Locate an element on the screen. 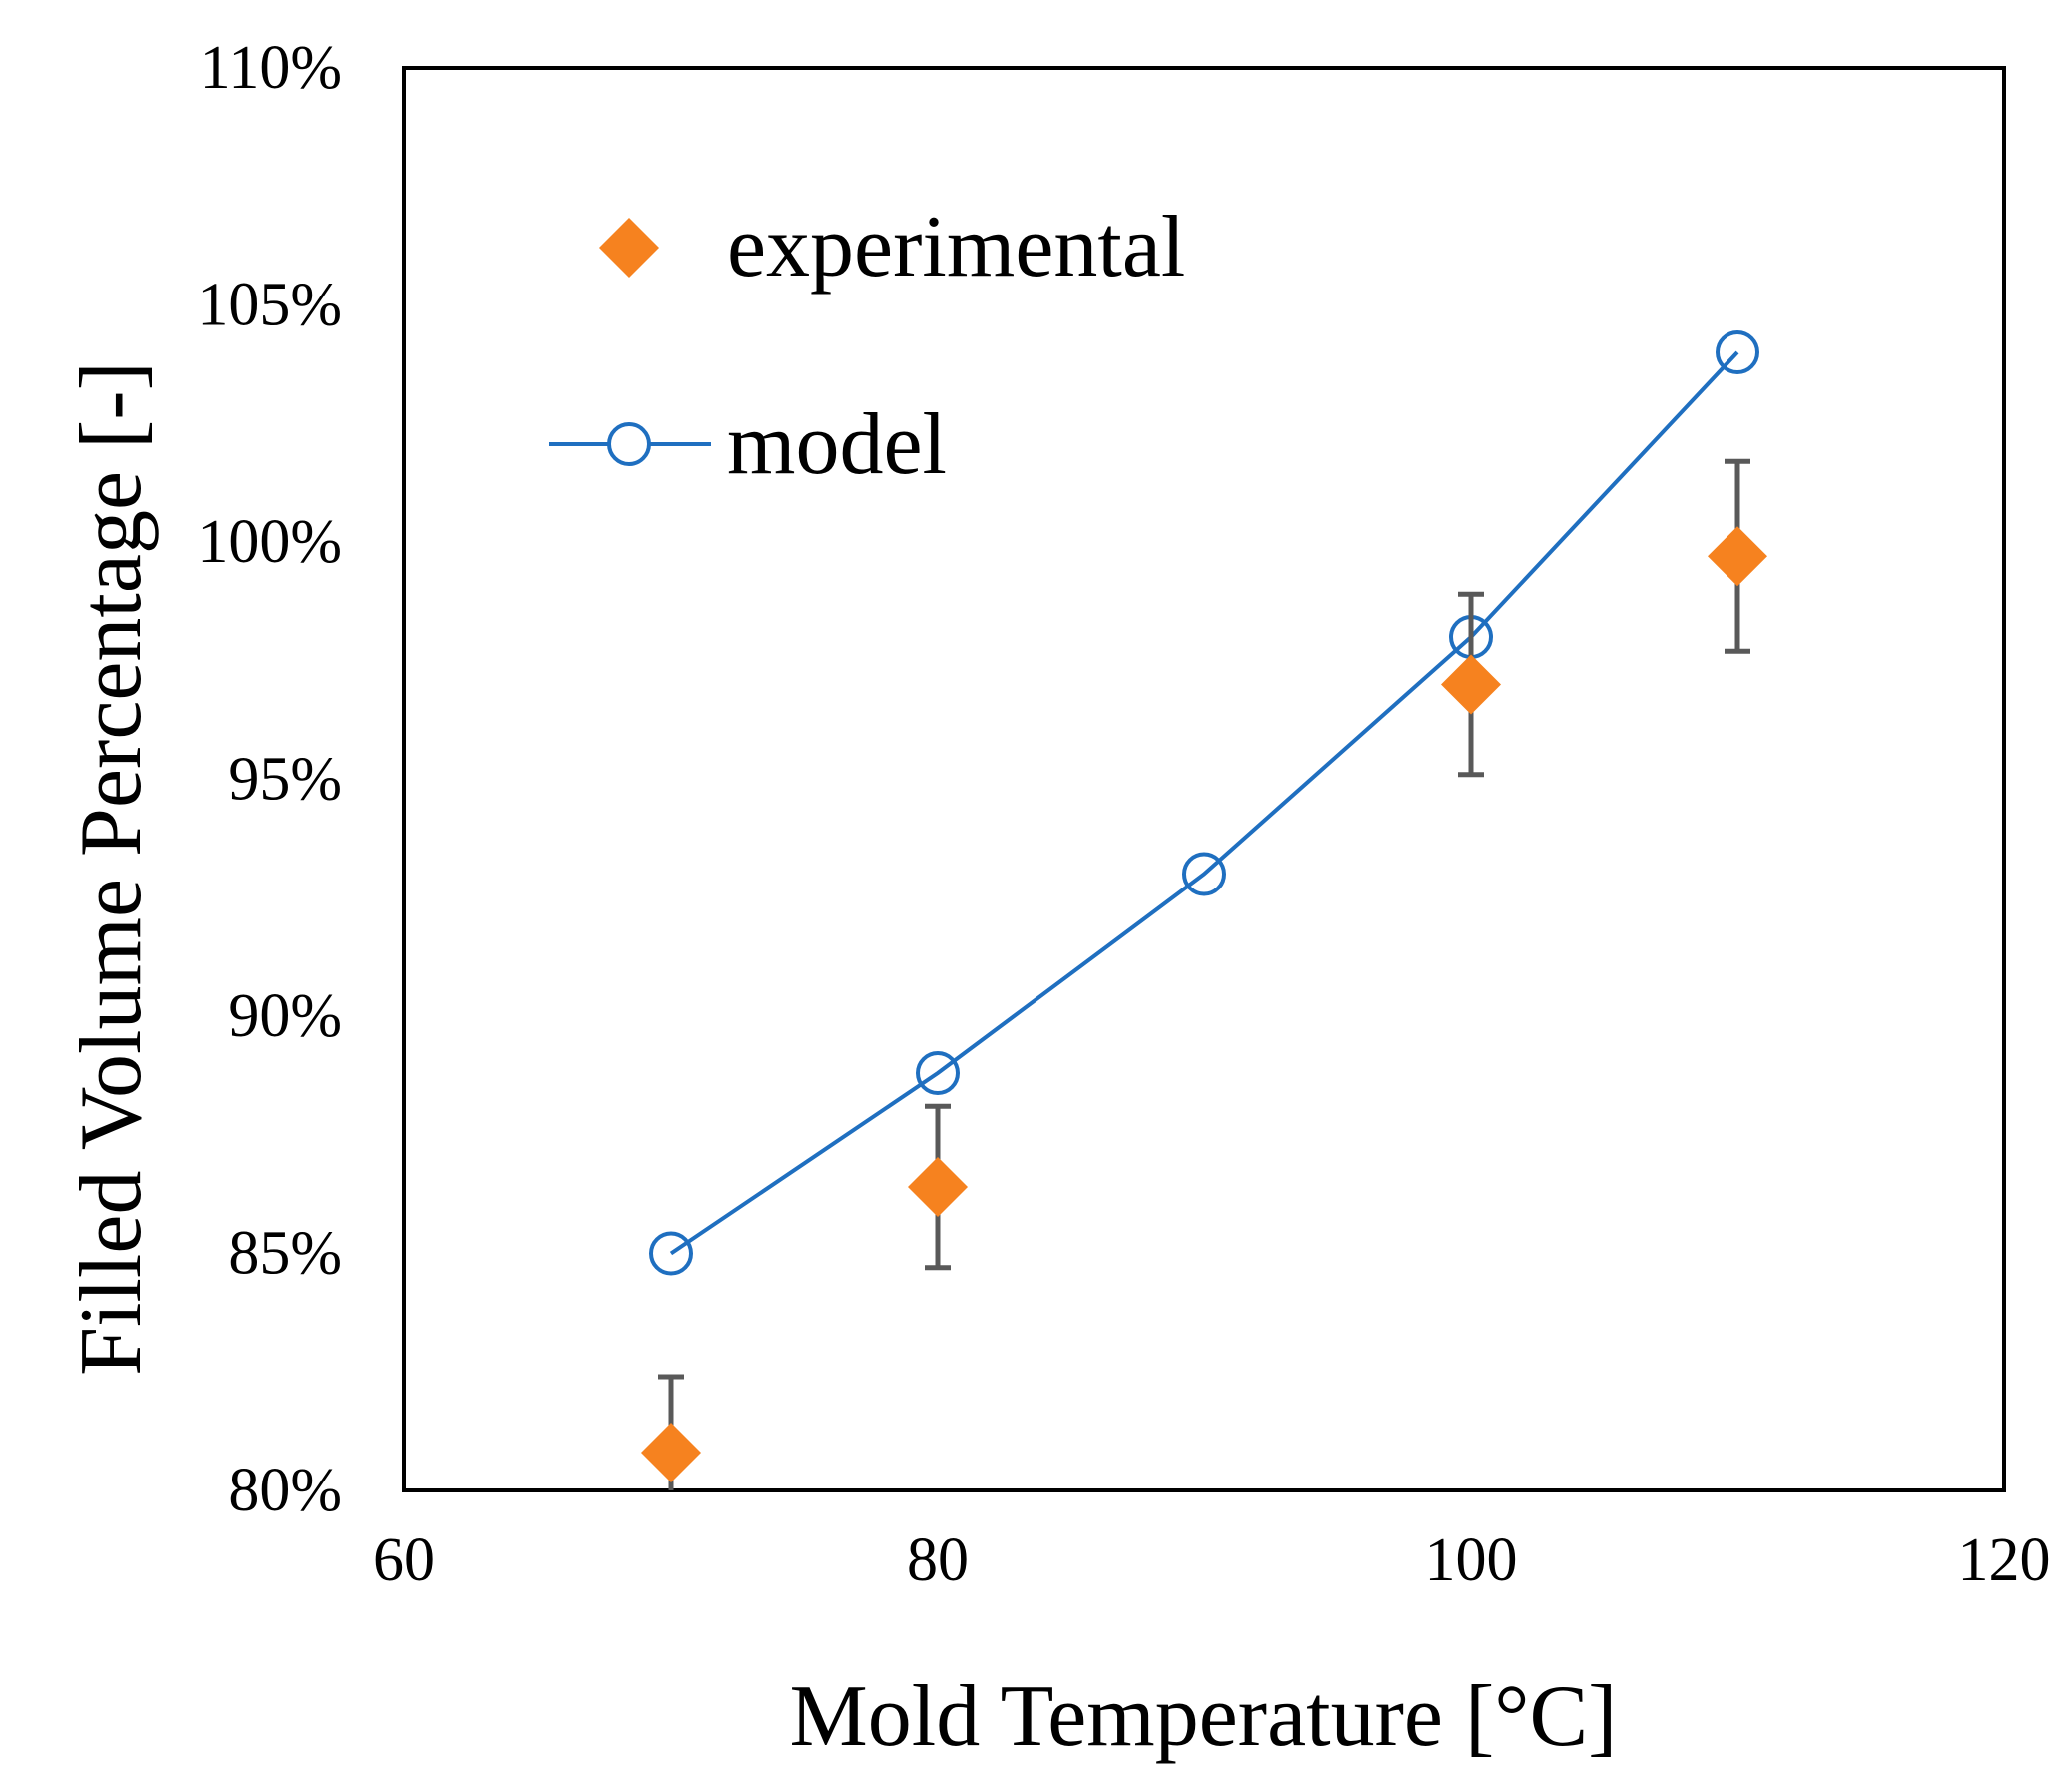 This screenshot has width=2072, height=1777. x-tick-label: 120 is located at coordinates (2005, 1560).